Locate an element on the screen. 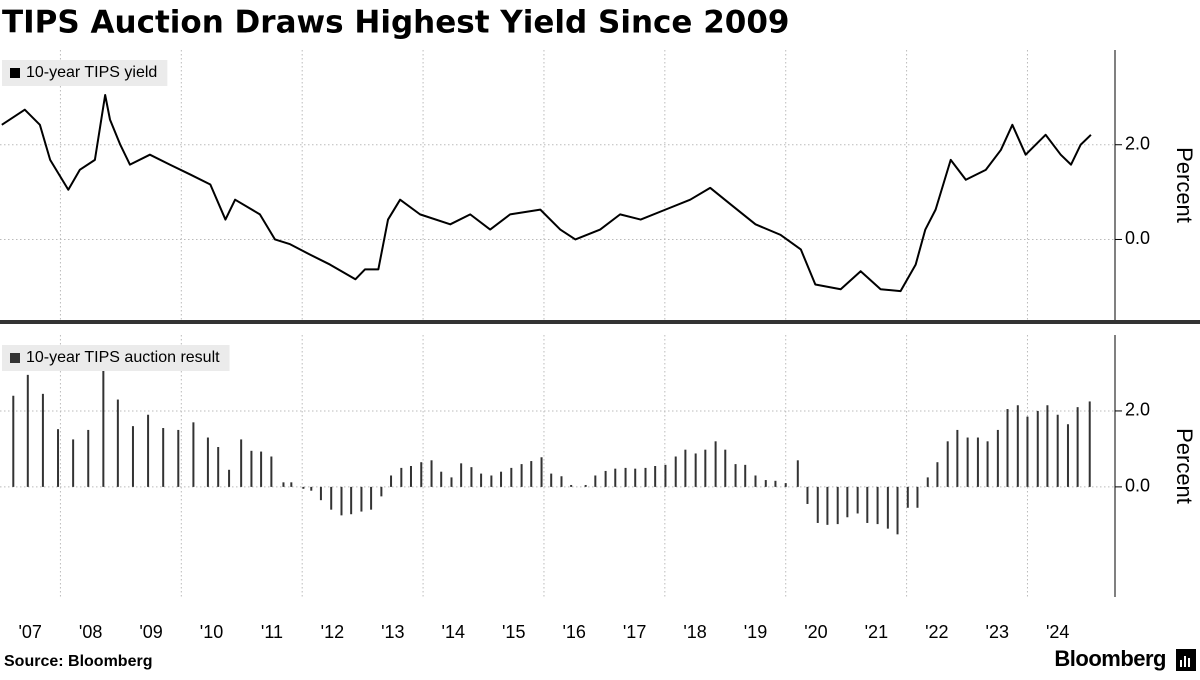 The height and width of the screenshot is (680, 1200). legend: 10-year TIPS auction result is located at coordinates (116, 358).